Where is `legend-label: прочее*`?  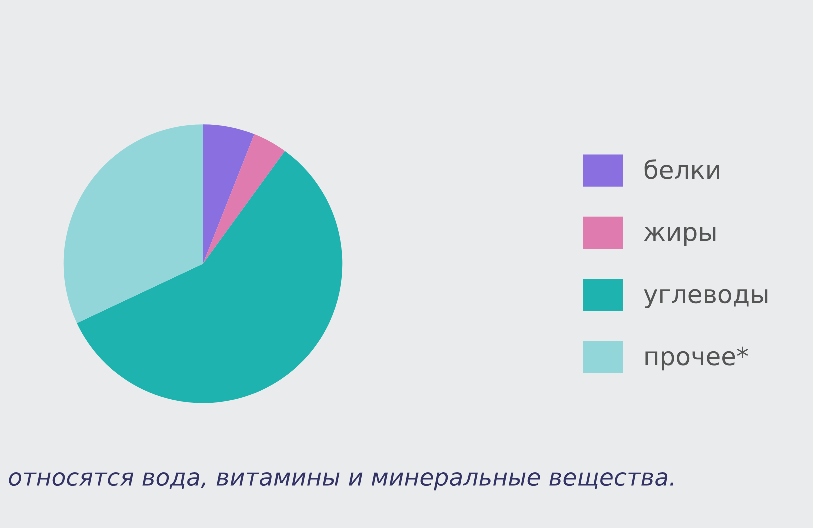
legend-label: прочее* is located at coordinates (697, 358).